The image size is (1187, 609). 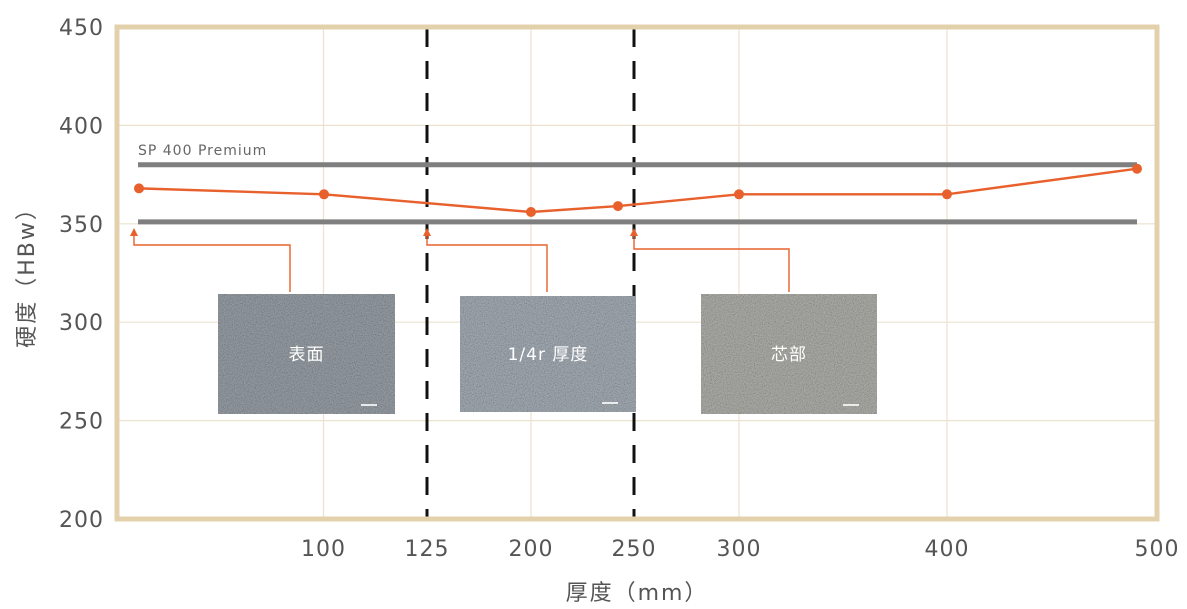 I want to click on y-tick-label: 250, so click(x=81, y=422).